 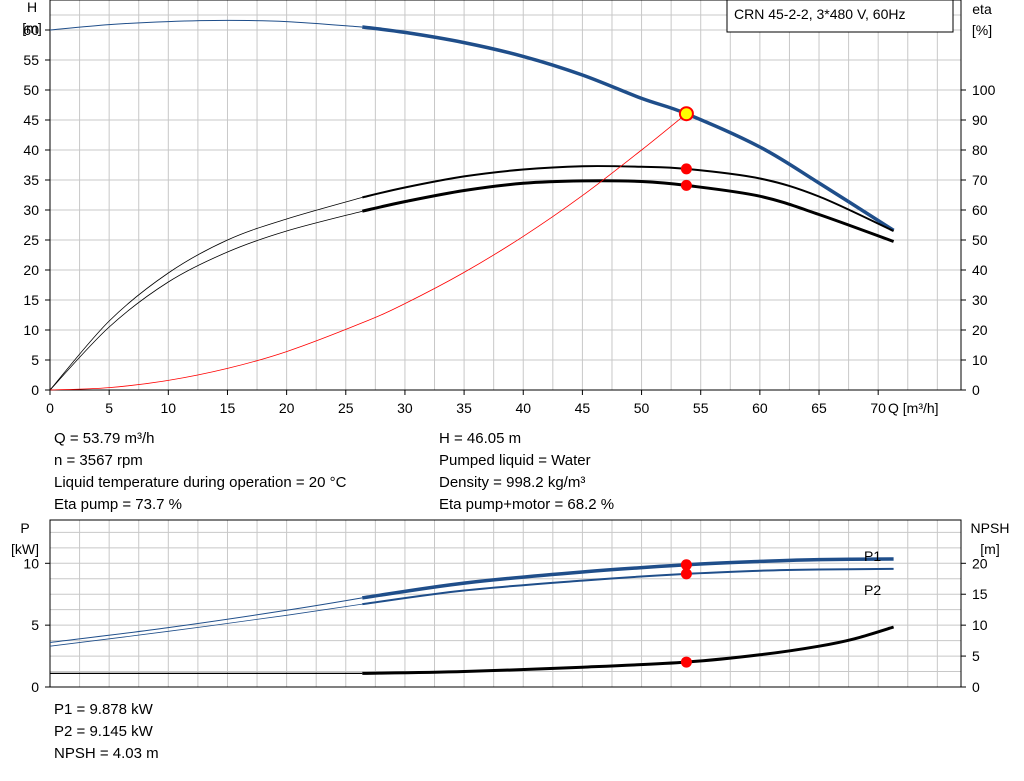 What do you see at coordinates (169, 408) in the screenshot?
I see `x-tick-label: 10` at bounding box center [169, 408].